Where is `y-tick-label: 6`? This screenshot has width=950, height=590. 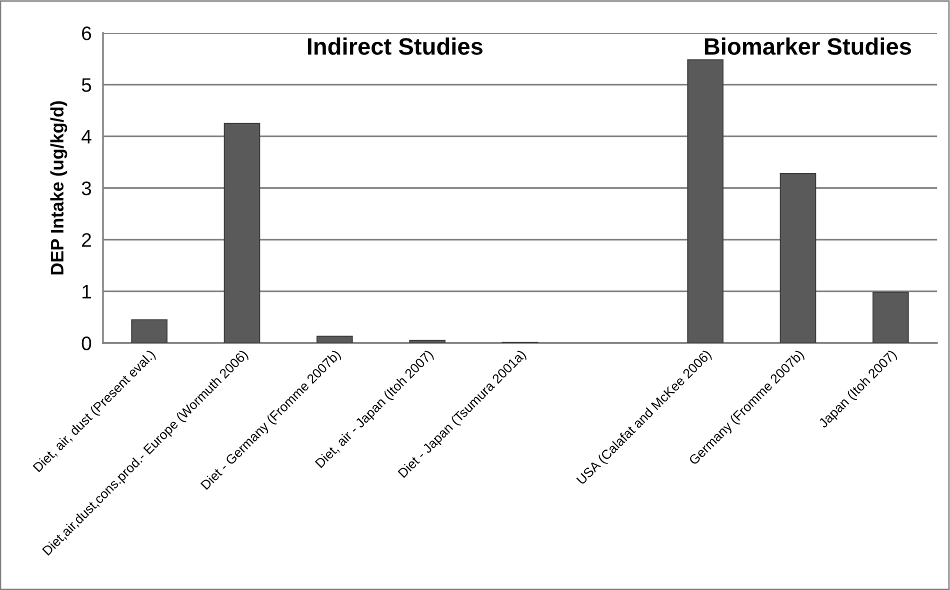
y-tick-label: 6 is located at coordinates (87, 33).